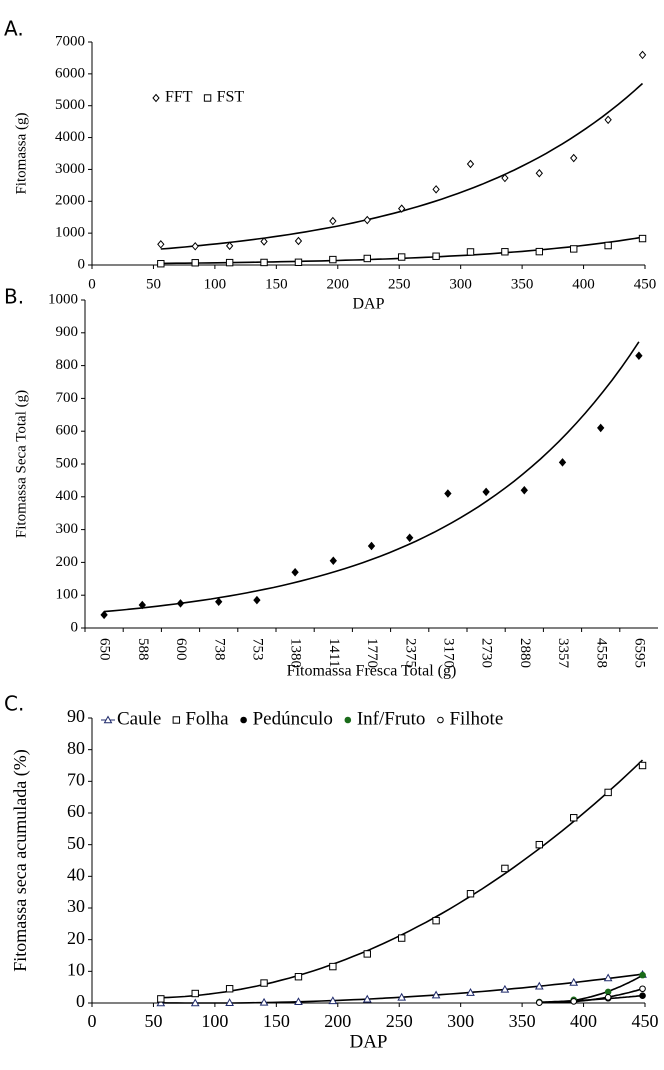 This screenshot has height=1070, width=664. I want to click on y-tick-label: 300, so click(67, 529).